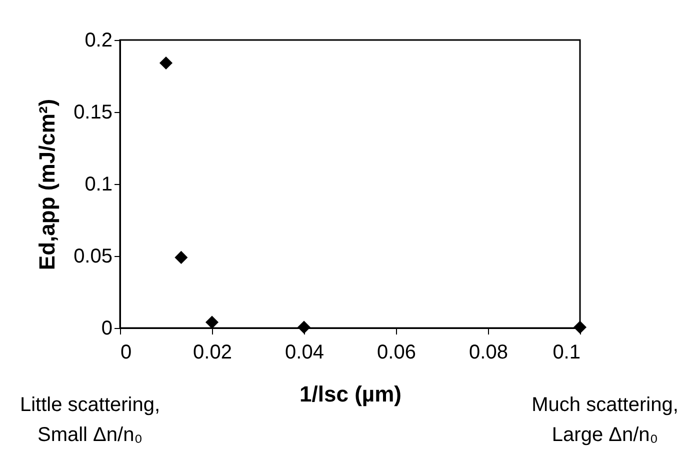 This screenshot has height=449, width=690. I want to click on x-tick-label: 0, so click(126, 353).